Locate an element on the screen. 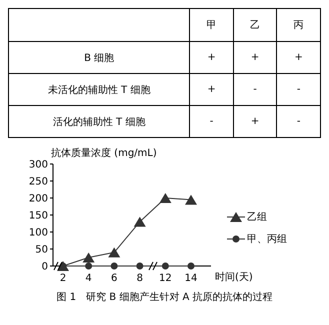 This screenshot has width=329, height=325. category-label: 乙 is located at coordinates (255, 25).